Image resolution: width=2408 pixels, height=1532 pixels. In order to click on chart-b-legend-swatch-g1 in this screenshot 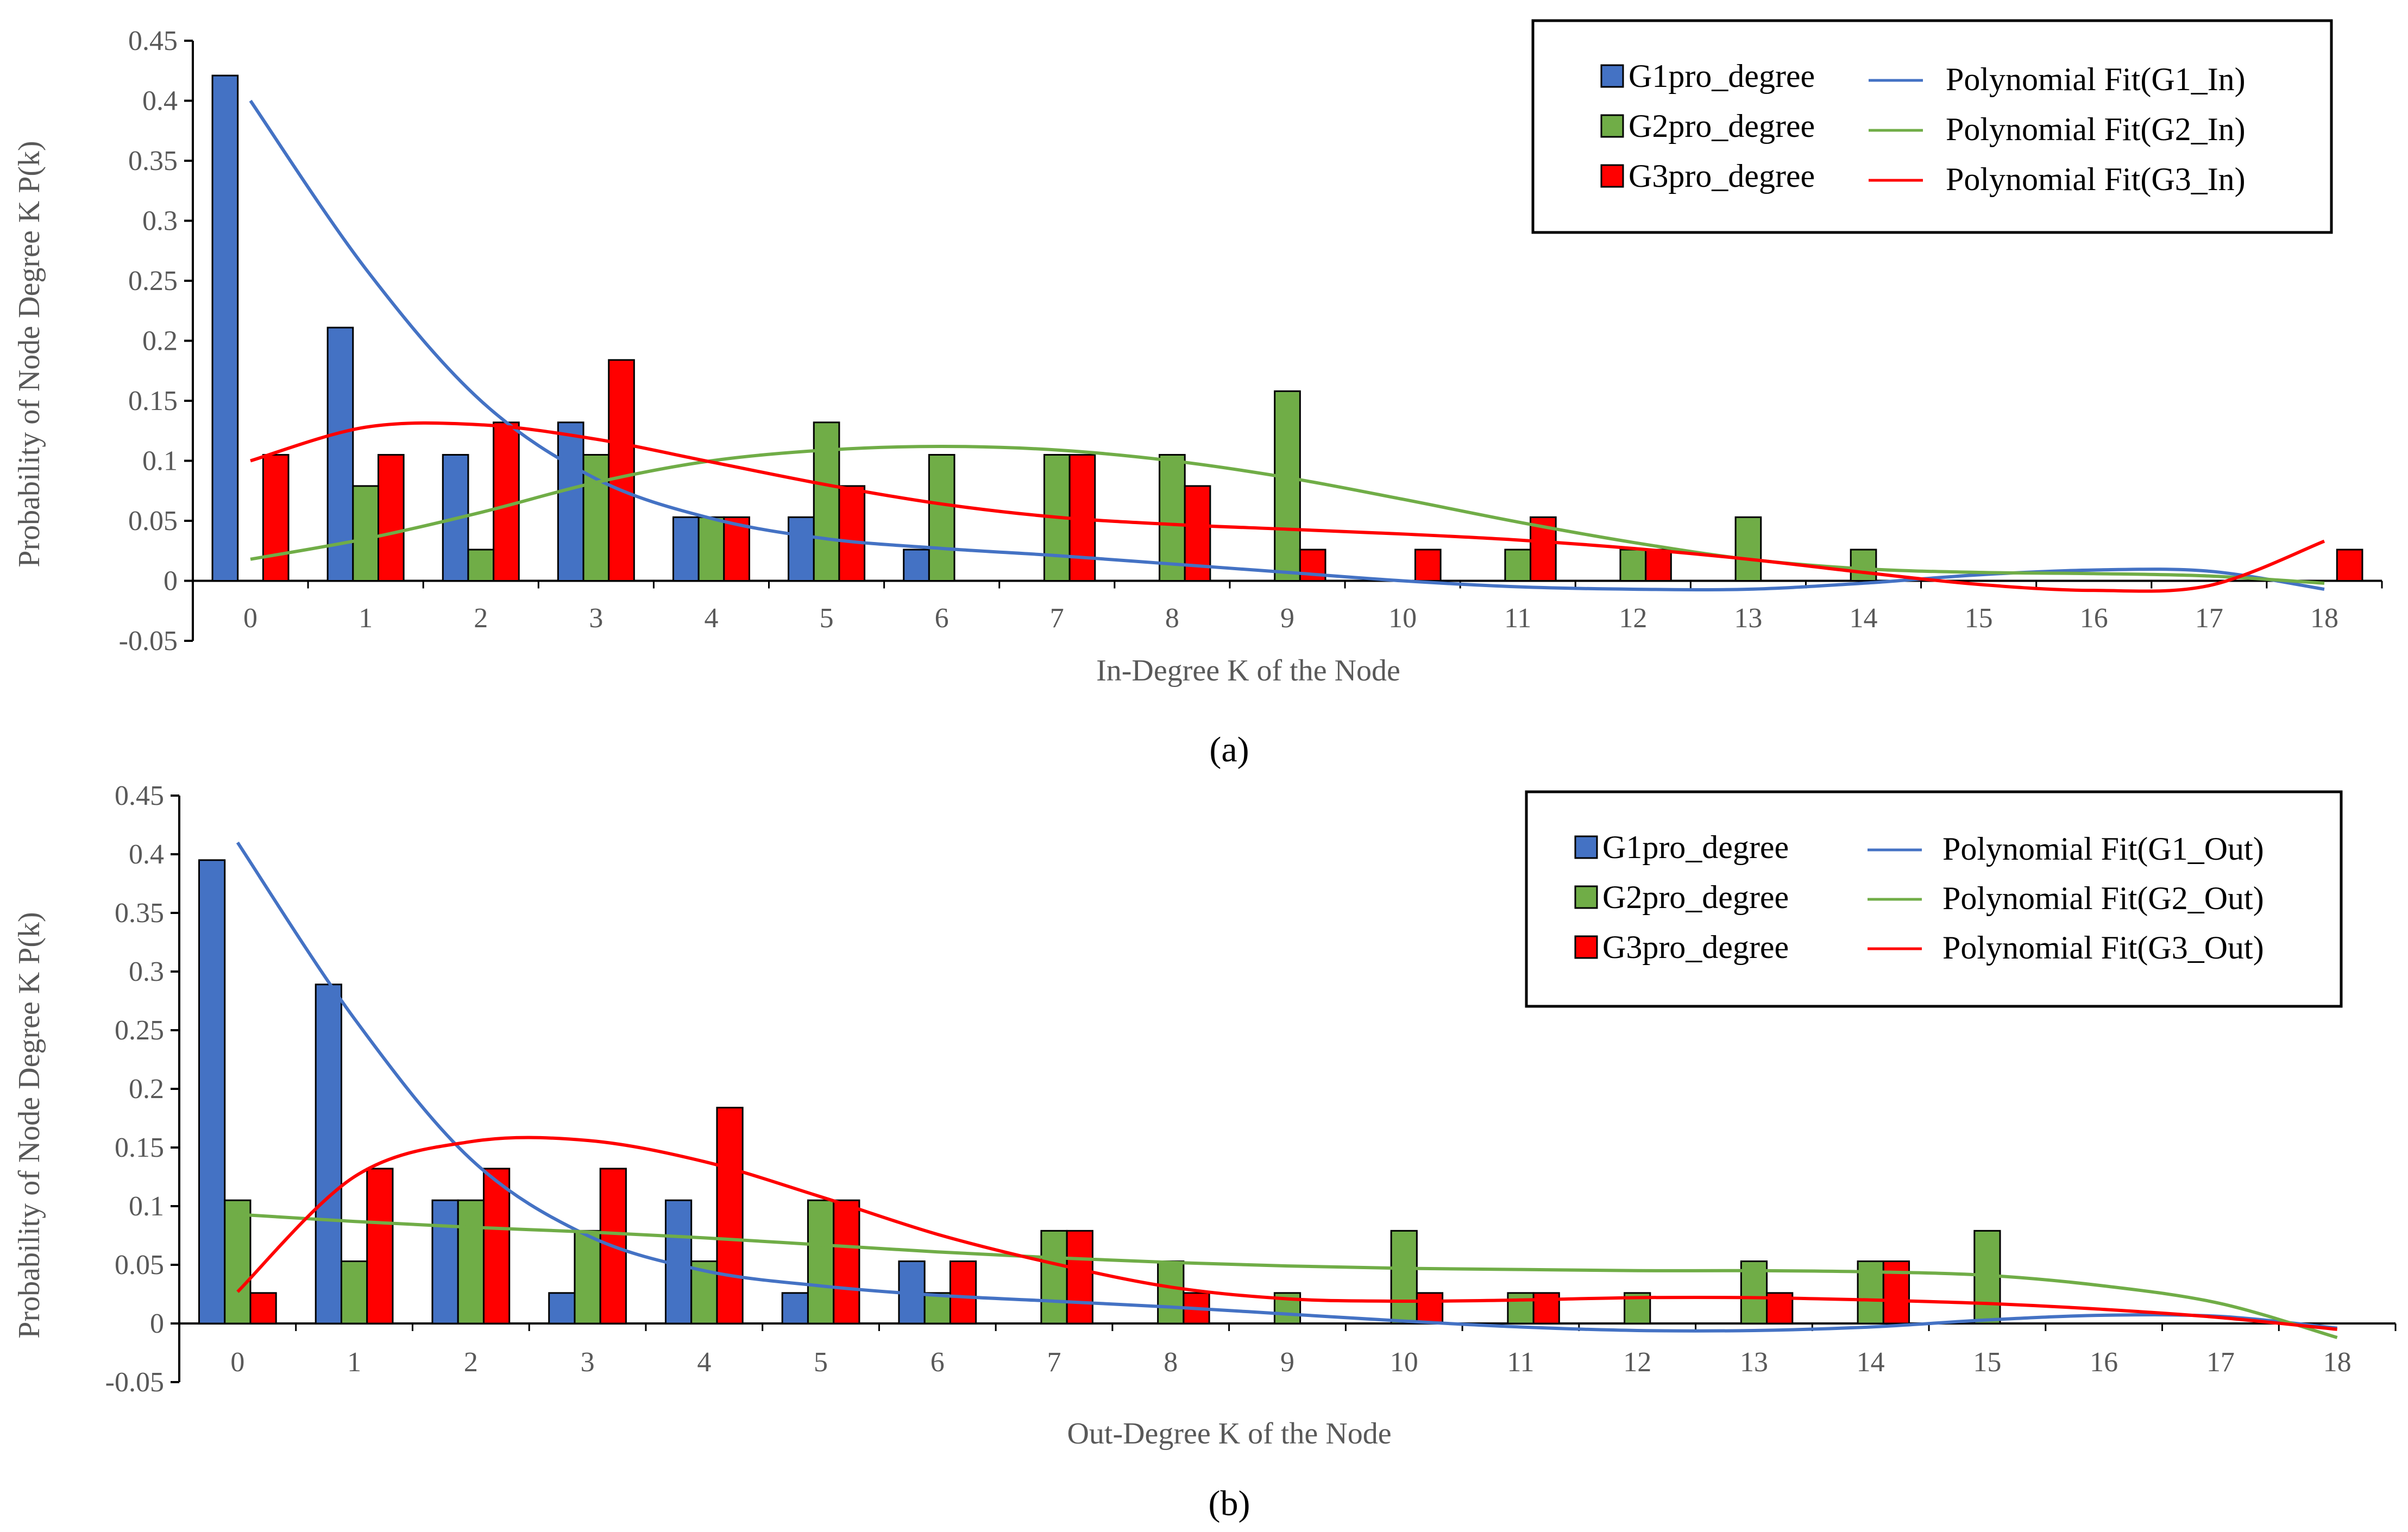, I will do `click(1586, 847)`.